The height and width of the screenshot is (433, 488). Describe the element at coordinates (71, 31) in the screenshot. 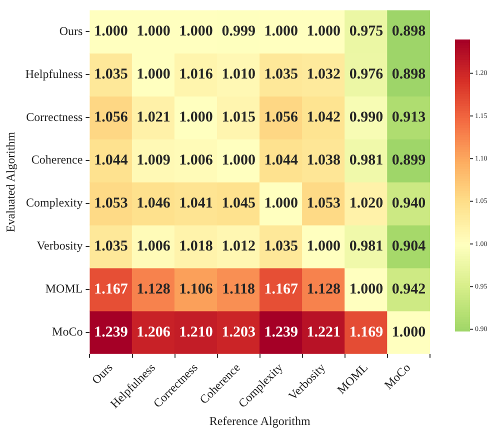

I see `y-tick-label: Ours` at that location.